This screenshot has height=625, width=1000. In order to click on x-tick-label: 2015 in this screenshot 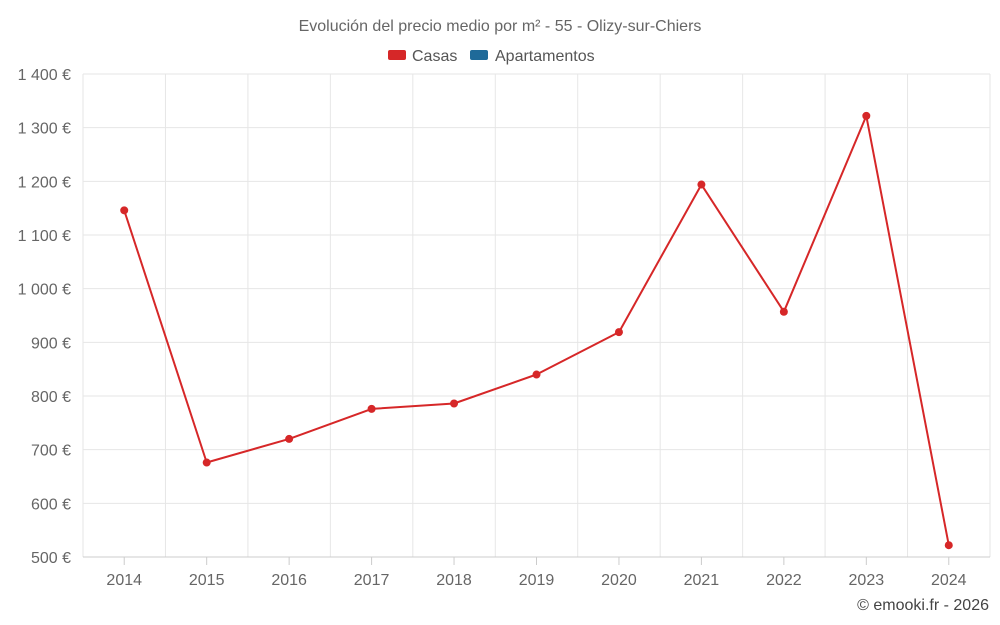, I will do `click(207, 580)`.